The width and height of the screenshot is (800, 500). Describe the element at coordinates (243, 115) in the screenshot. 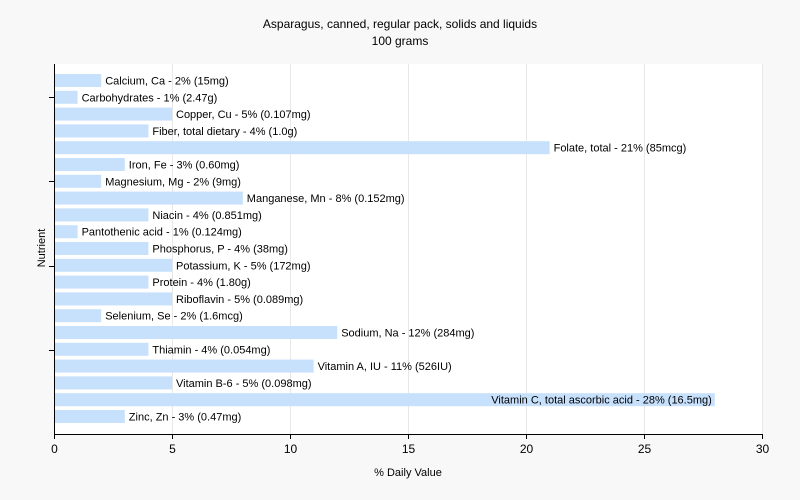

I see `bar-label: Copper, Cu - 5% (0.107mg)` at that location.